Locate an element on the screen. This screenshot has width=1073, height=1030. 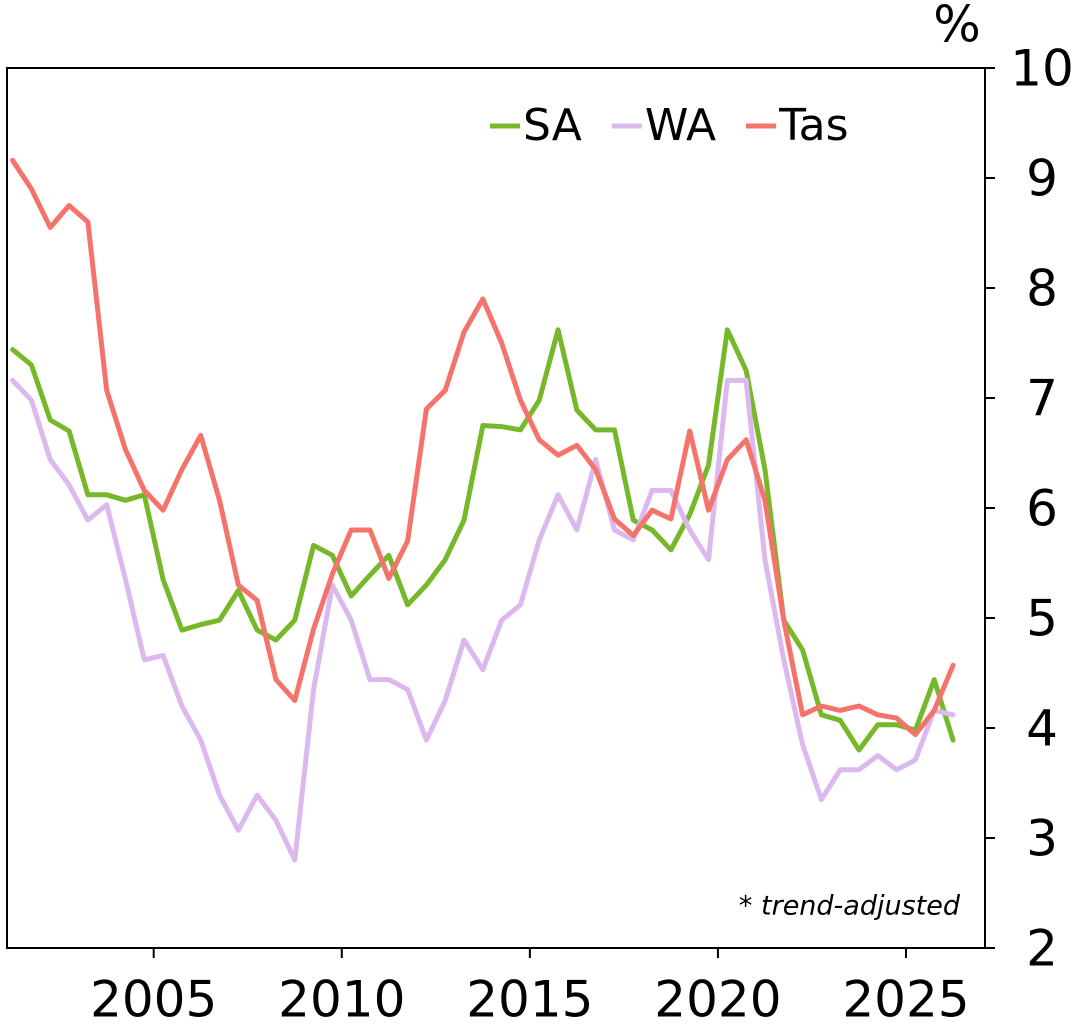
y-tick-label: 9 is located at coordinates (1042, 179).